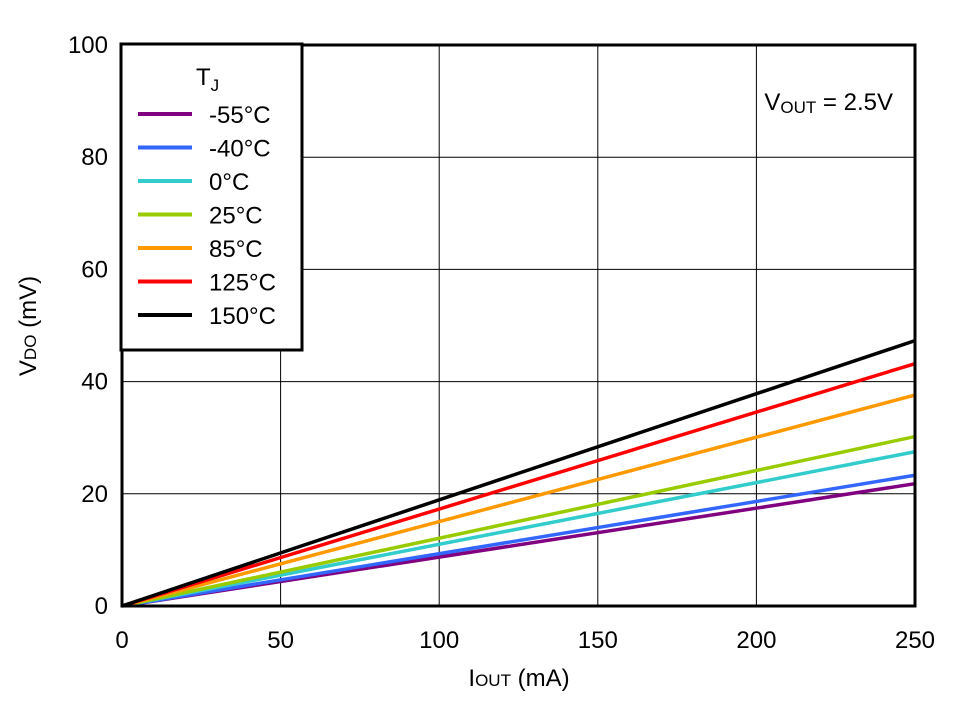  Describe the element at coordinates (236, 216) in the screenshot. I see `legend-label: 25°C` at that location.